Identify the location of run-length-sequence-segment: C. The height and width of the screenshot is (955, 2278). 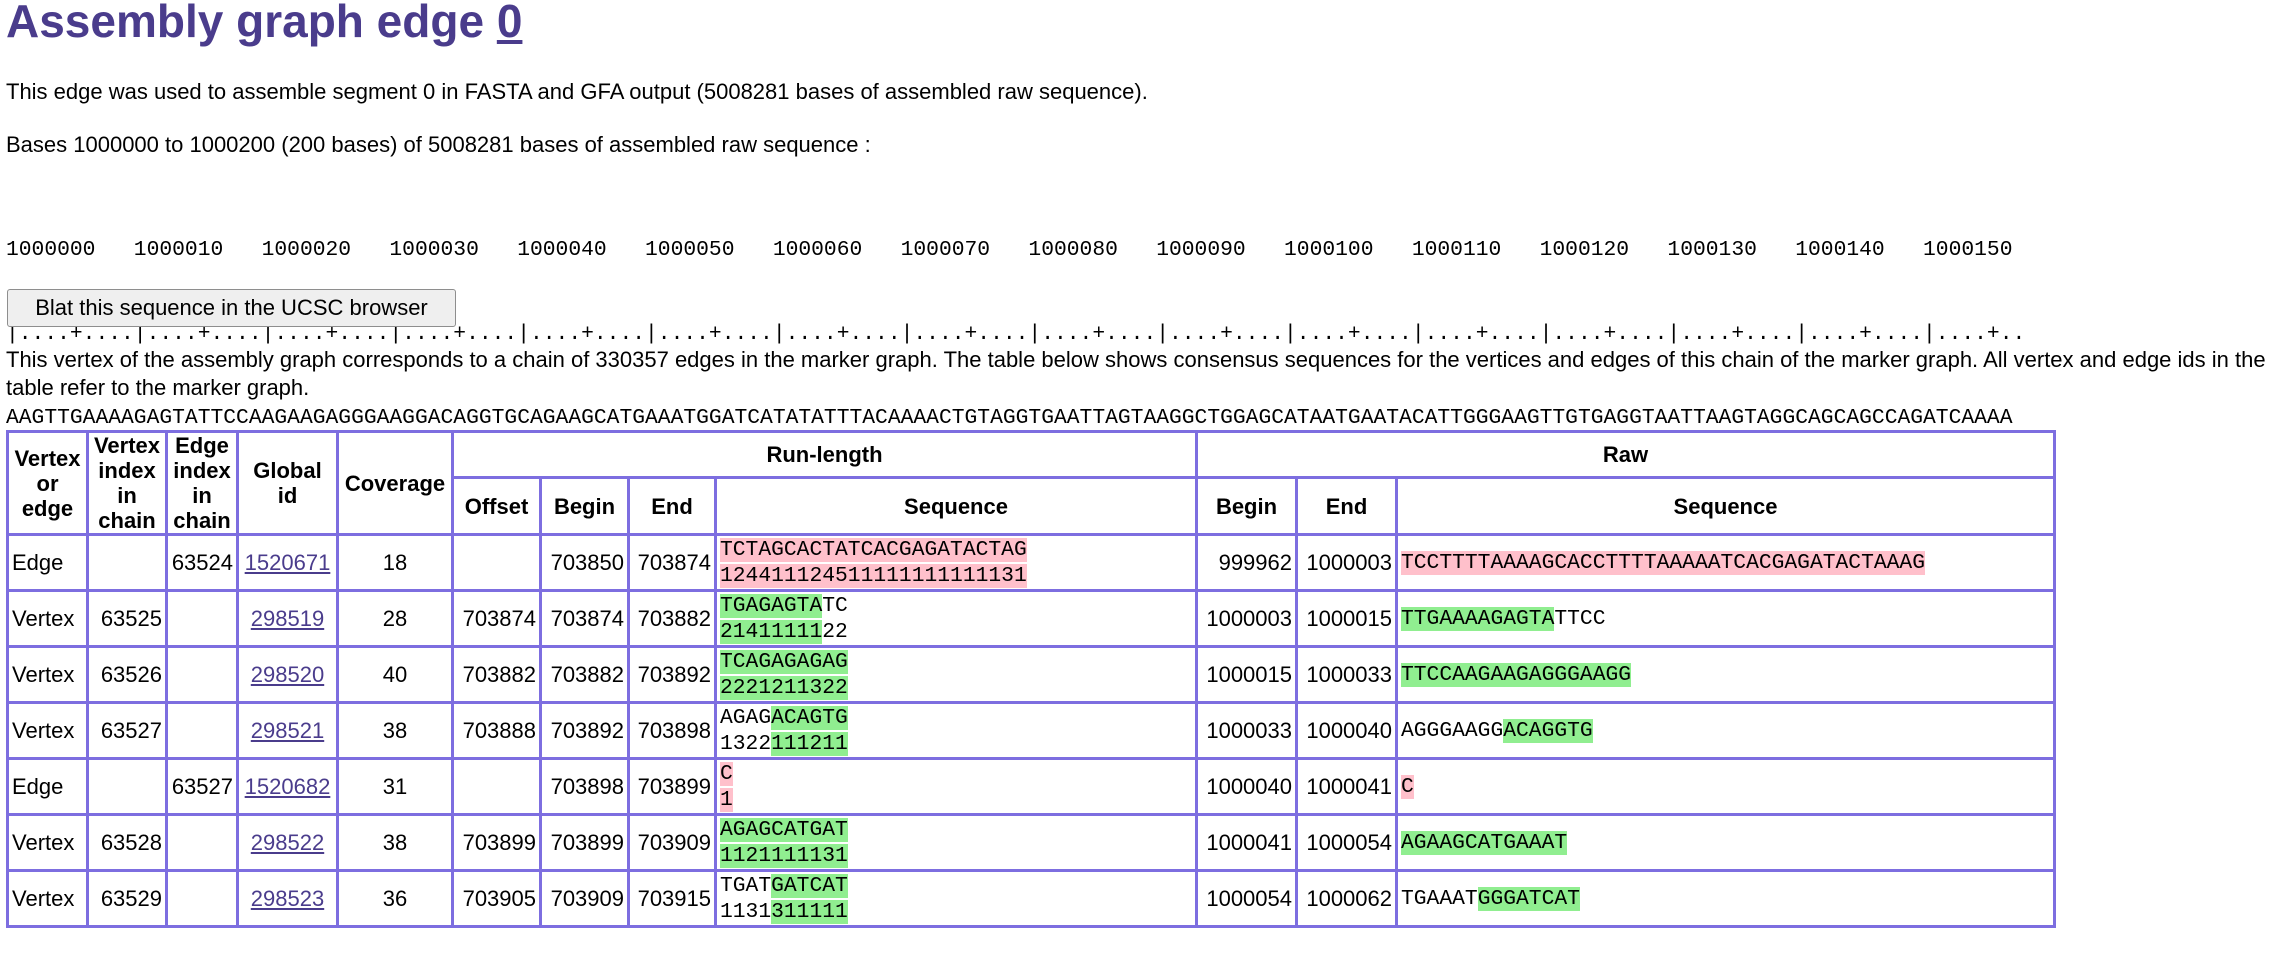
(726, 773).